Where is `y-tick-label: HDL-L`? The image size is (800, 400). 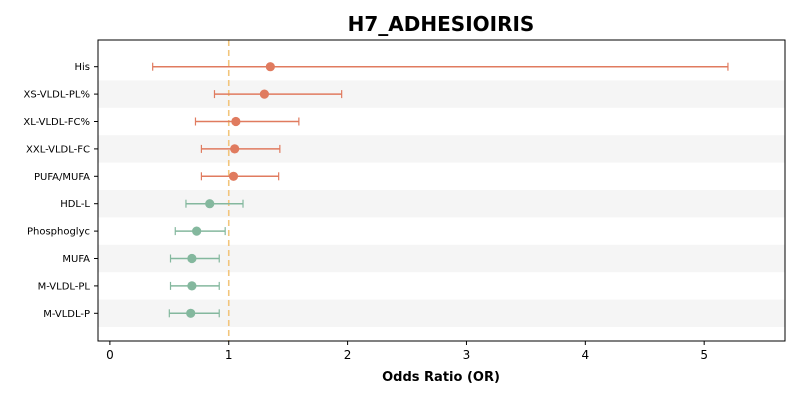 y-tick-label: HDL-L is located at coordinates (75, 204).